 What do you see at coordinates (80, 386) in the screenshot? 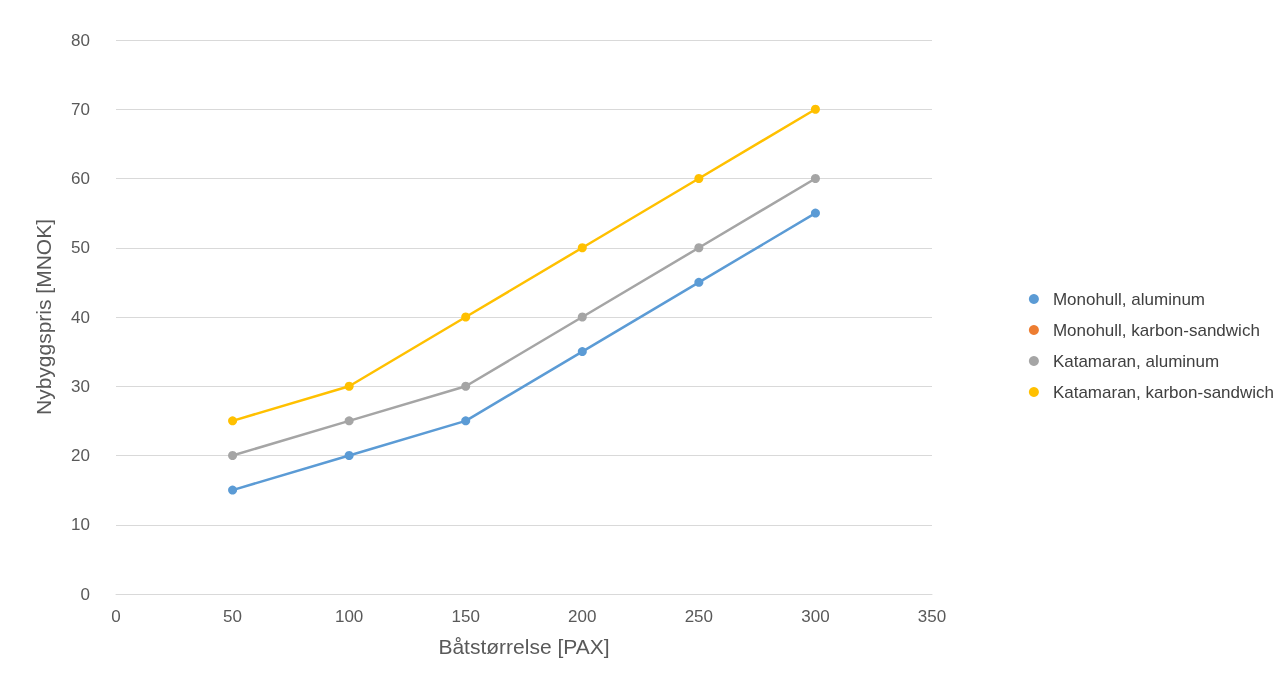
I see `y-tick-label: 30` at bounding box center [80, 386].